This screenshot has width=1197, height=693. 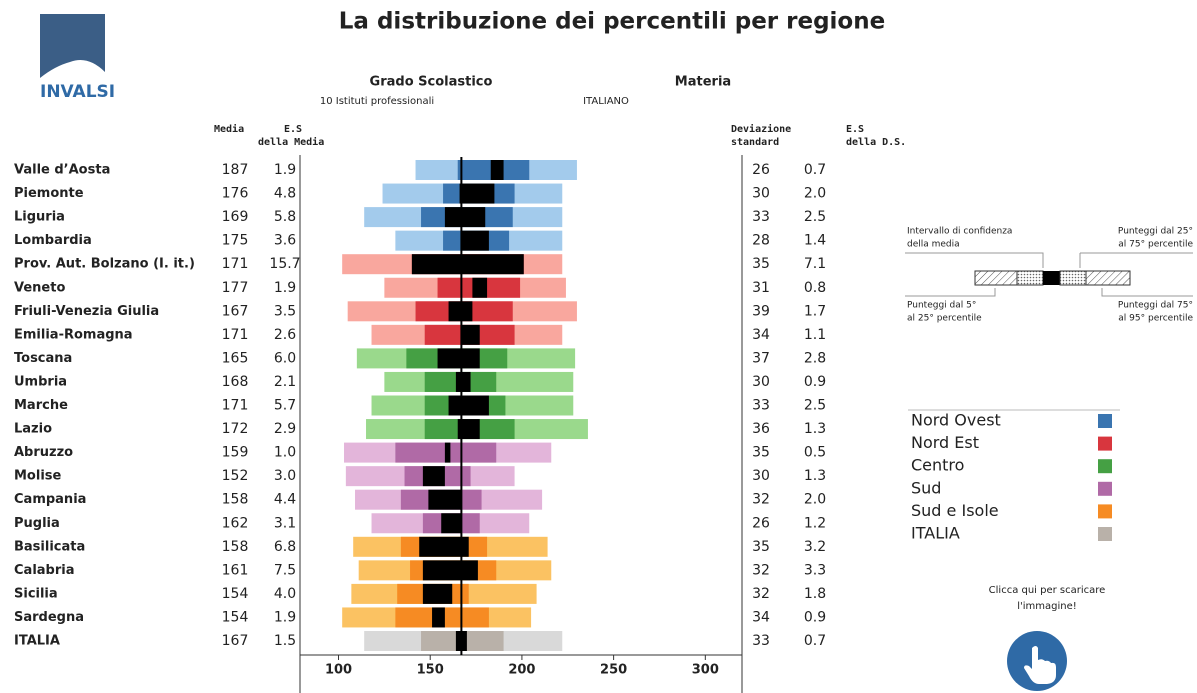 What do you see at coordinates (606, 101) in the screenshot?
I see `filter-value: ITALIANO` at bounding box center [606, 101].